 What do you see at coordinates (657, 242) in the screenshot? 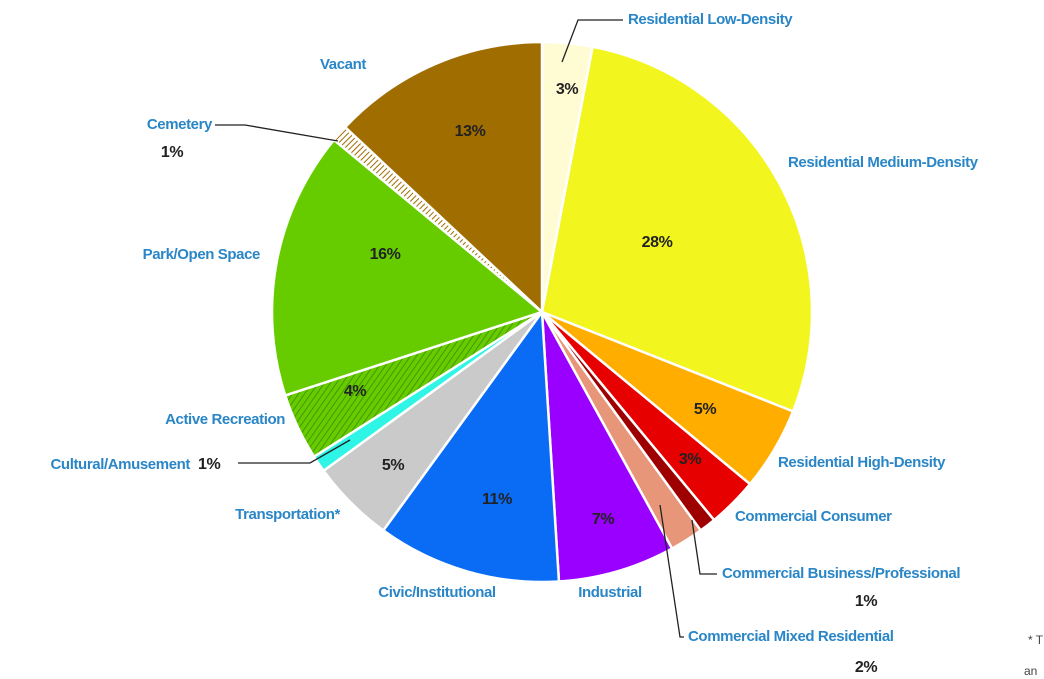
I see `value-label: 28%` at bounding box center [657, 242].